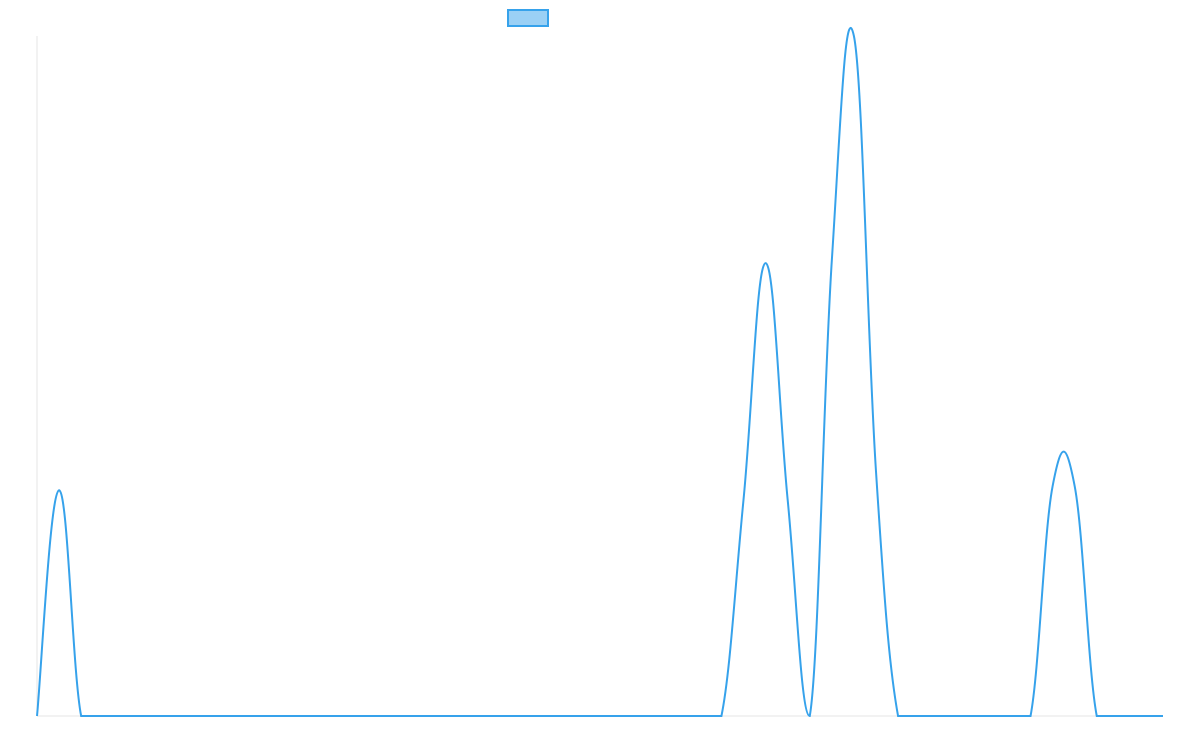 Image resolution: width=1200 pixels, height=750 pixels. What do you see at coordinates (528, 18) in the screenshot?
I see `legend-swatch` at bounding box center [528, 18].